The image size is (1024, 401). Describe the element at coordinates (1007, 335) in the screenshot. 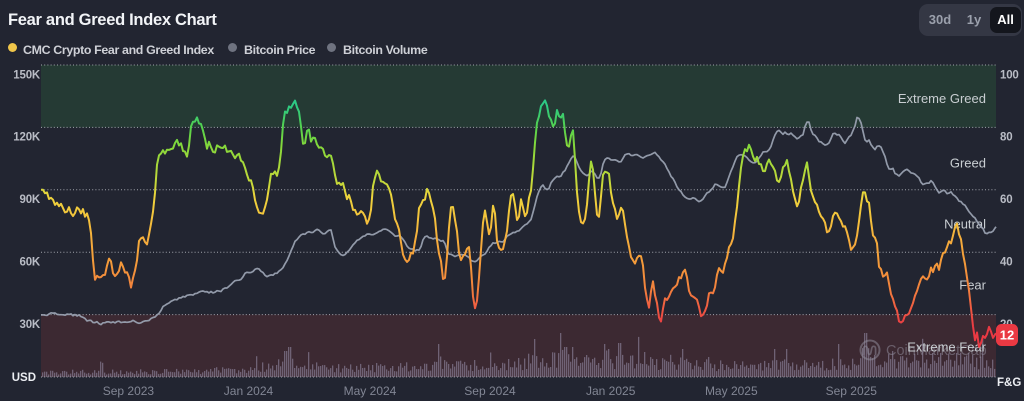

I see `svg-text: 12` at that location.